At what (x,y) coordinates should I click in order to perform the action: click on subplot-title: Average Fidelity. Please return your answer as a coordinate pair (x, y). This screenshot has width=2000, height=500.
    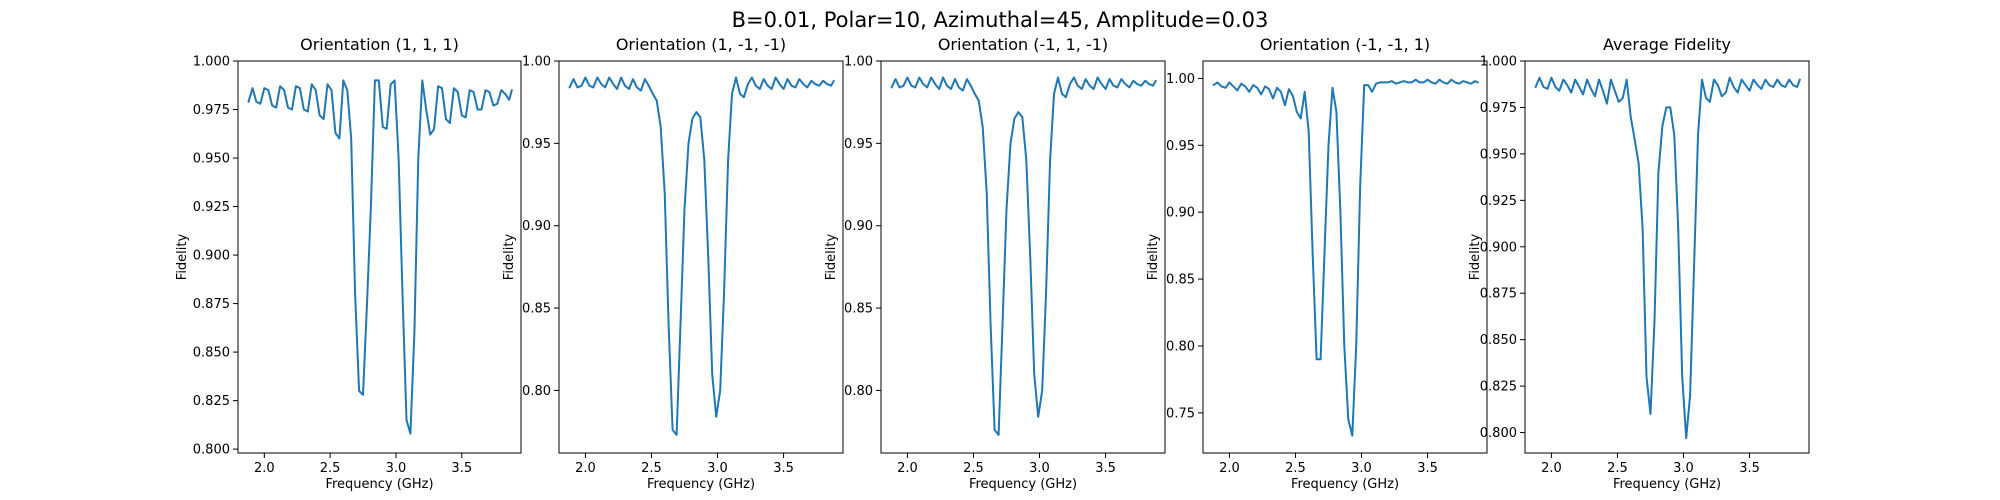
    Looking at the image, I should click on (1667, 44).